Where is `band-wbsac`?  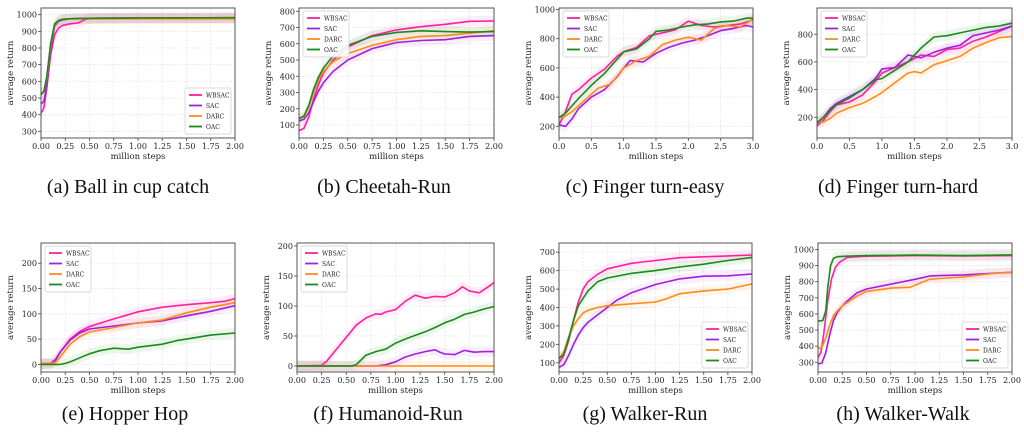 band-wbsac is located at coordinates (395, 324).